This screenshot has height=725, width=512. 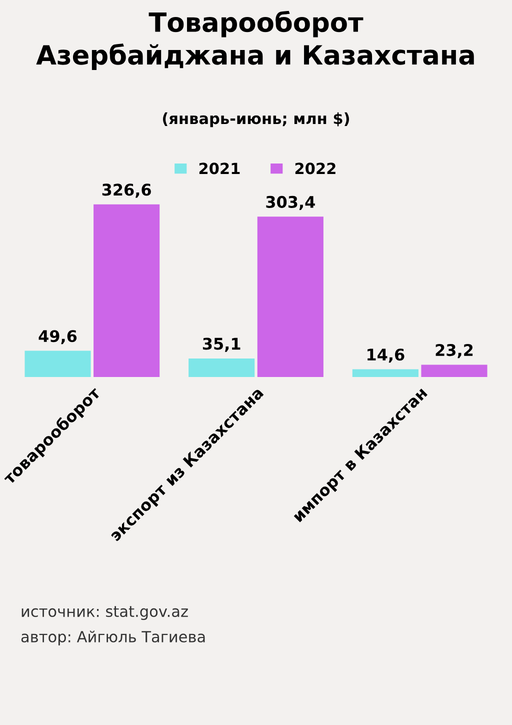 What do you see at coordinates (221, 345) in the screenshot?
I see `data-label: 35,1` at bounding box center [221, 345].